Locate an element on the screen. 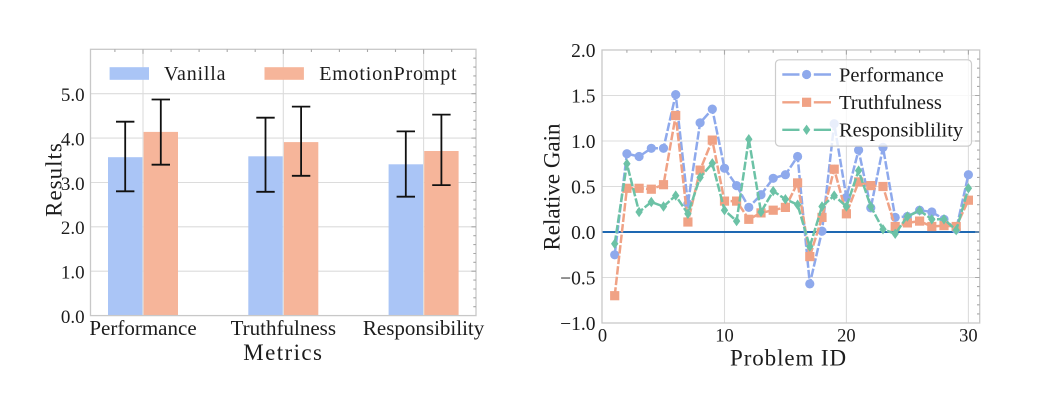 This screenshot has width=1056, height=416. svg-text: Vanilla is located at coordinates (195, 74).